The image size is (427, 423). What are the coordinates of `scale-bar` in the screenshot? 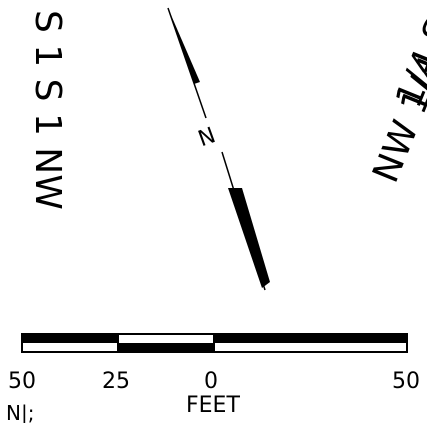 It's located at (214, 343).